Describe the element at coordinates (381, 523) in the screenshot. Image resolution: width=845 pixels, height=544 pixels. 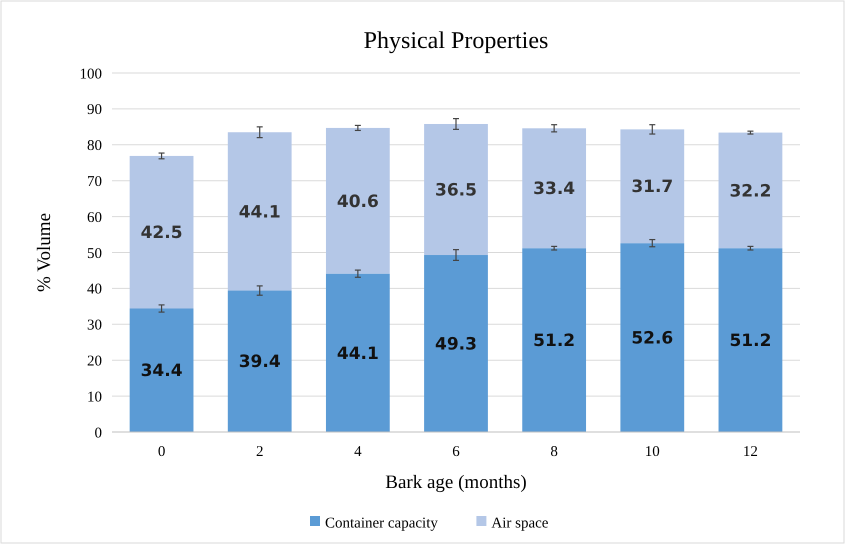
I see `legend-label: Container capacity` at that location.